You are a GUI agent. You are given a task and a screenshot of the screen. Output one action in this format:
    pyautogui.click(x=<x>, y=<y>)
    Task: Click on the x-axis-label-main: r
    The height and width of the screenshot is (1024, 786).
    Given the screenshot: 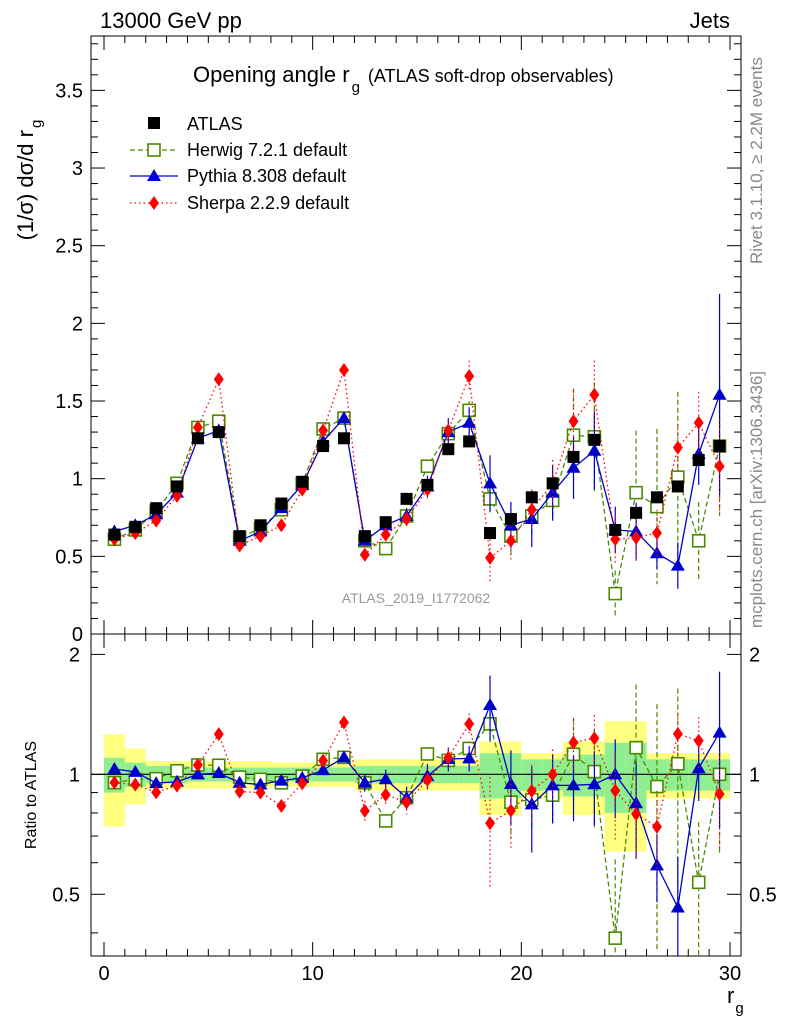 What is the action you would take?
    pyautogui.click(x=730, y=995)
    